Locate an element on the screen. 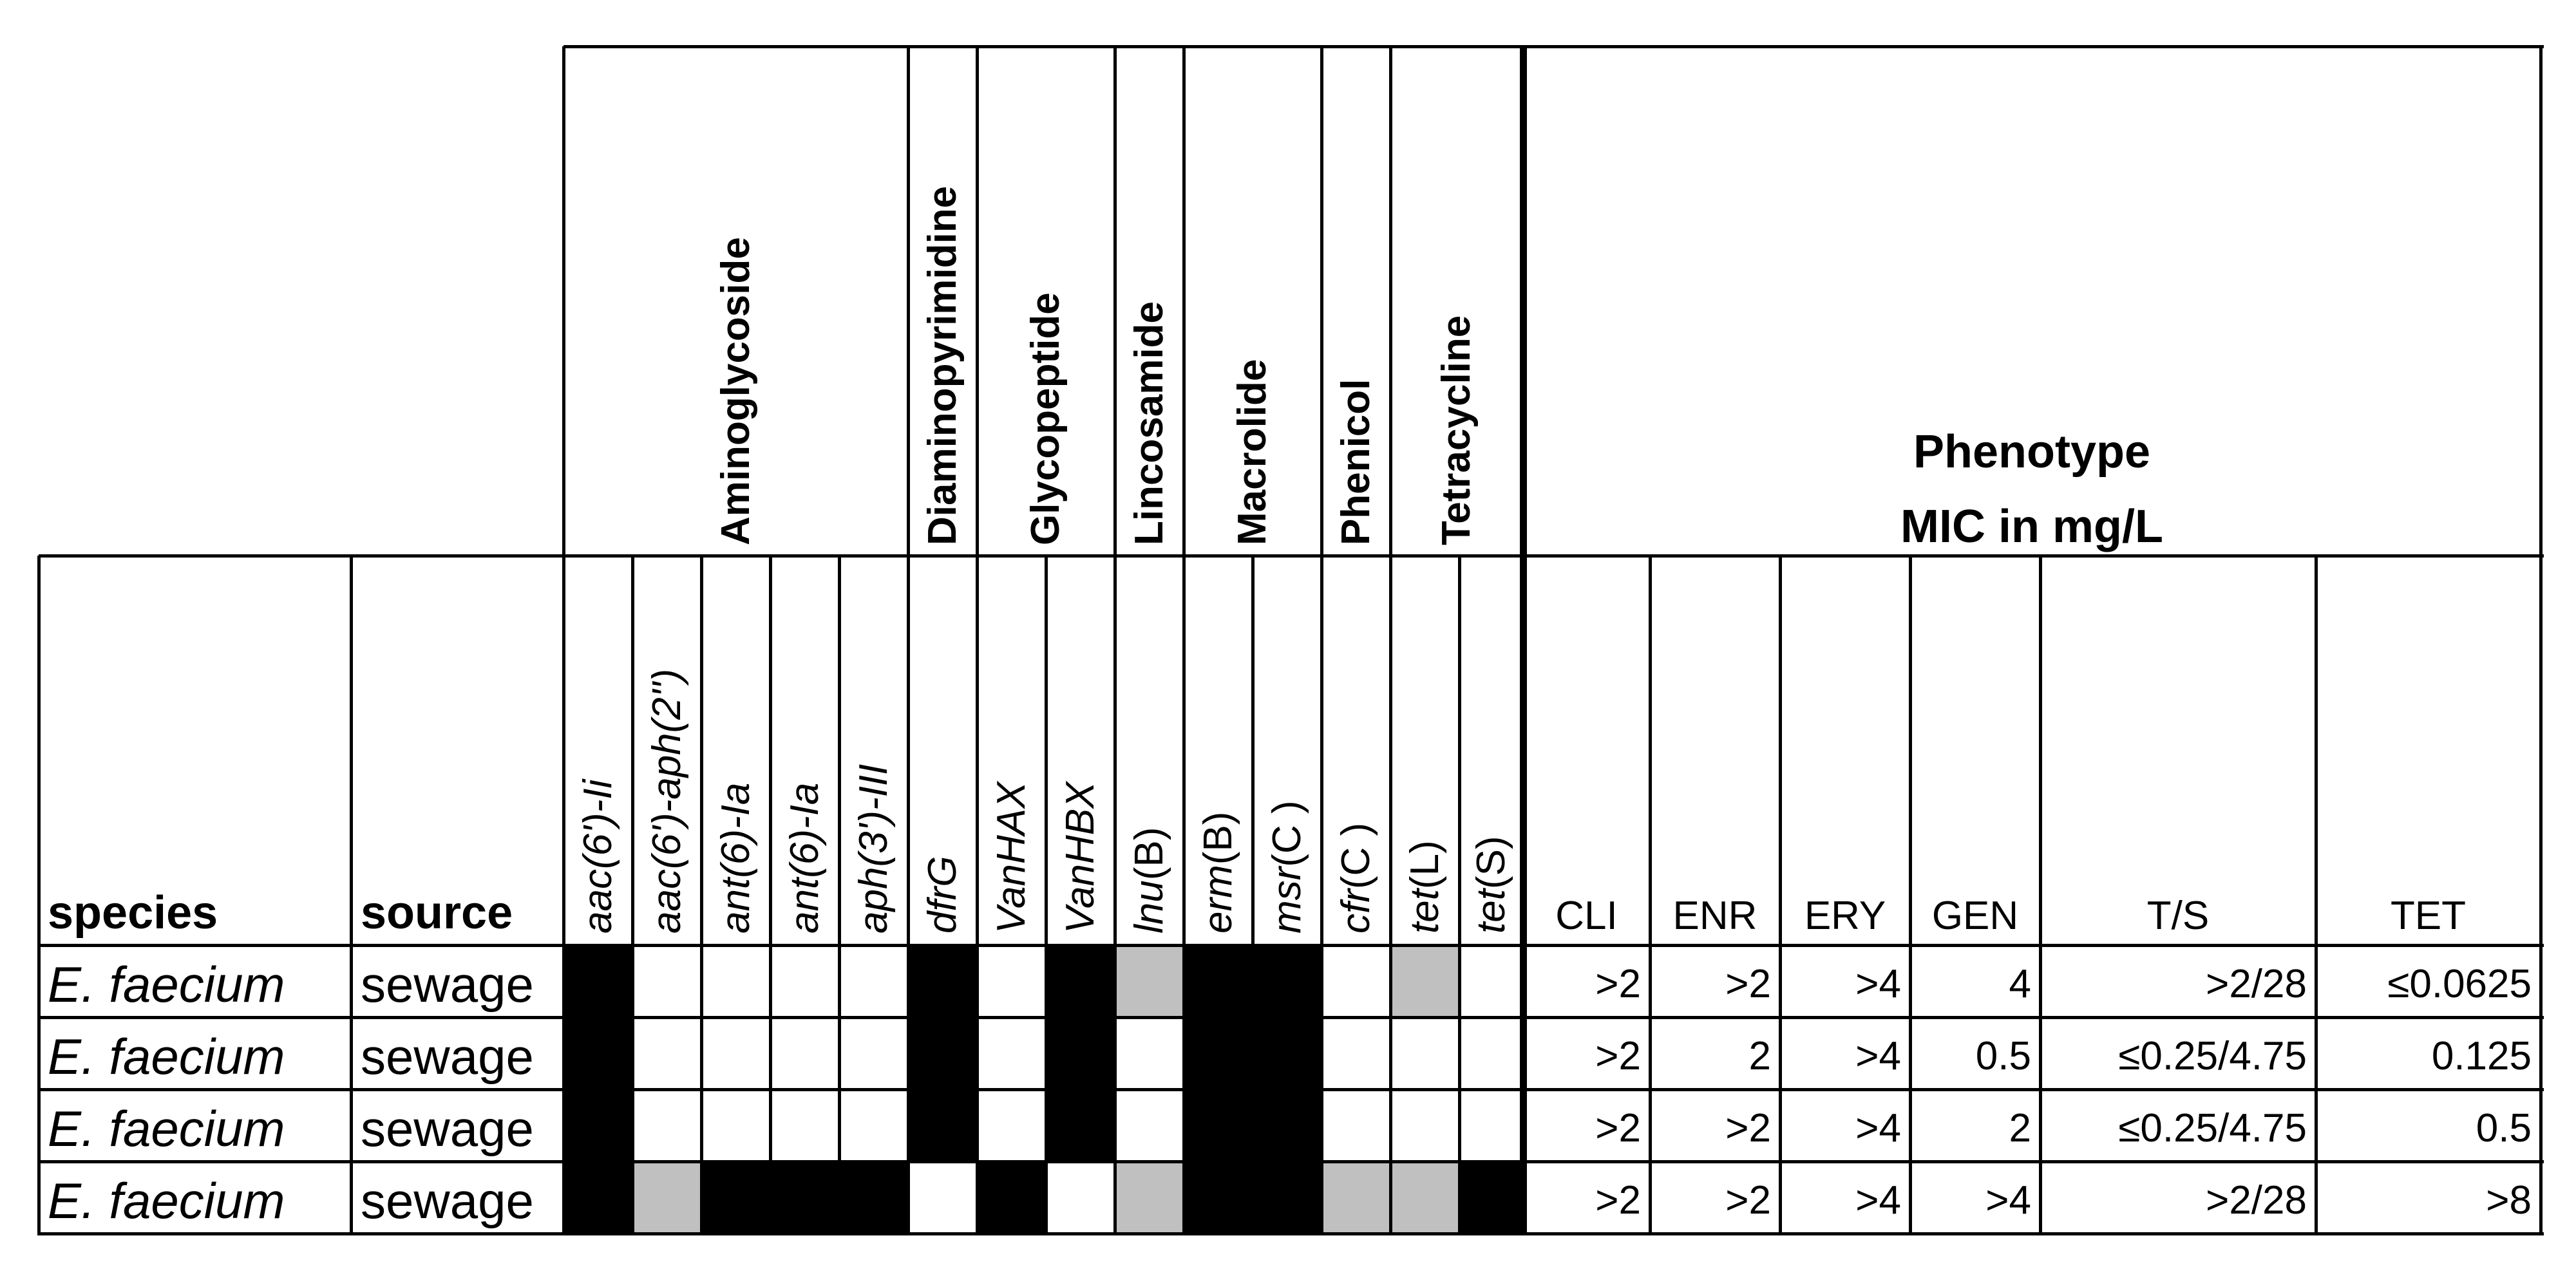  gene-label-part: (L) is located at coordinates (1424, 865).